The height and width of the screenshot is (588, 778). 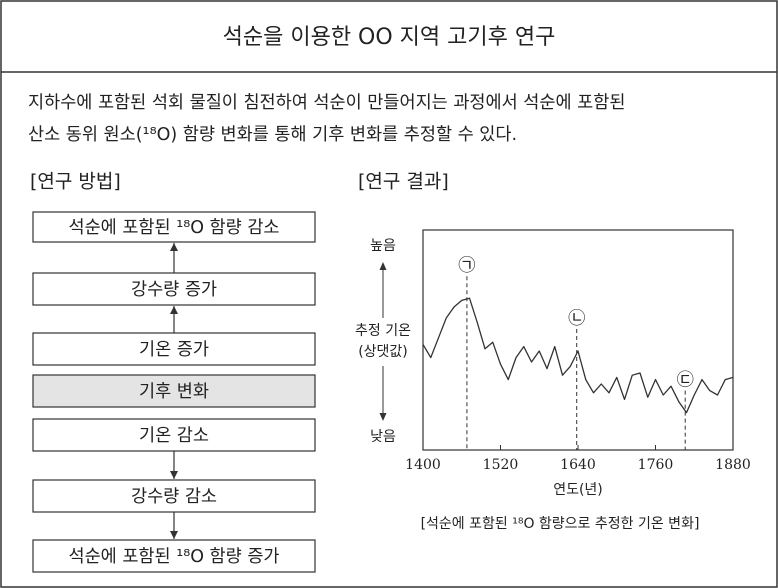 I want to click on chart-caption: [석순에 포함된 ¹⁸O 함량으로 추정한 기온 변화], so click(x=560, y=524).